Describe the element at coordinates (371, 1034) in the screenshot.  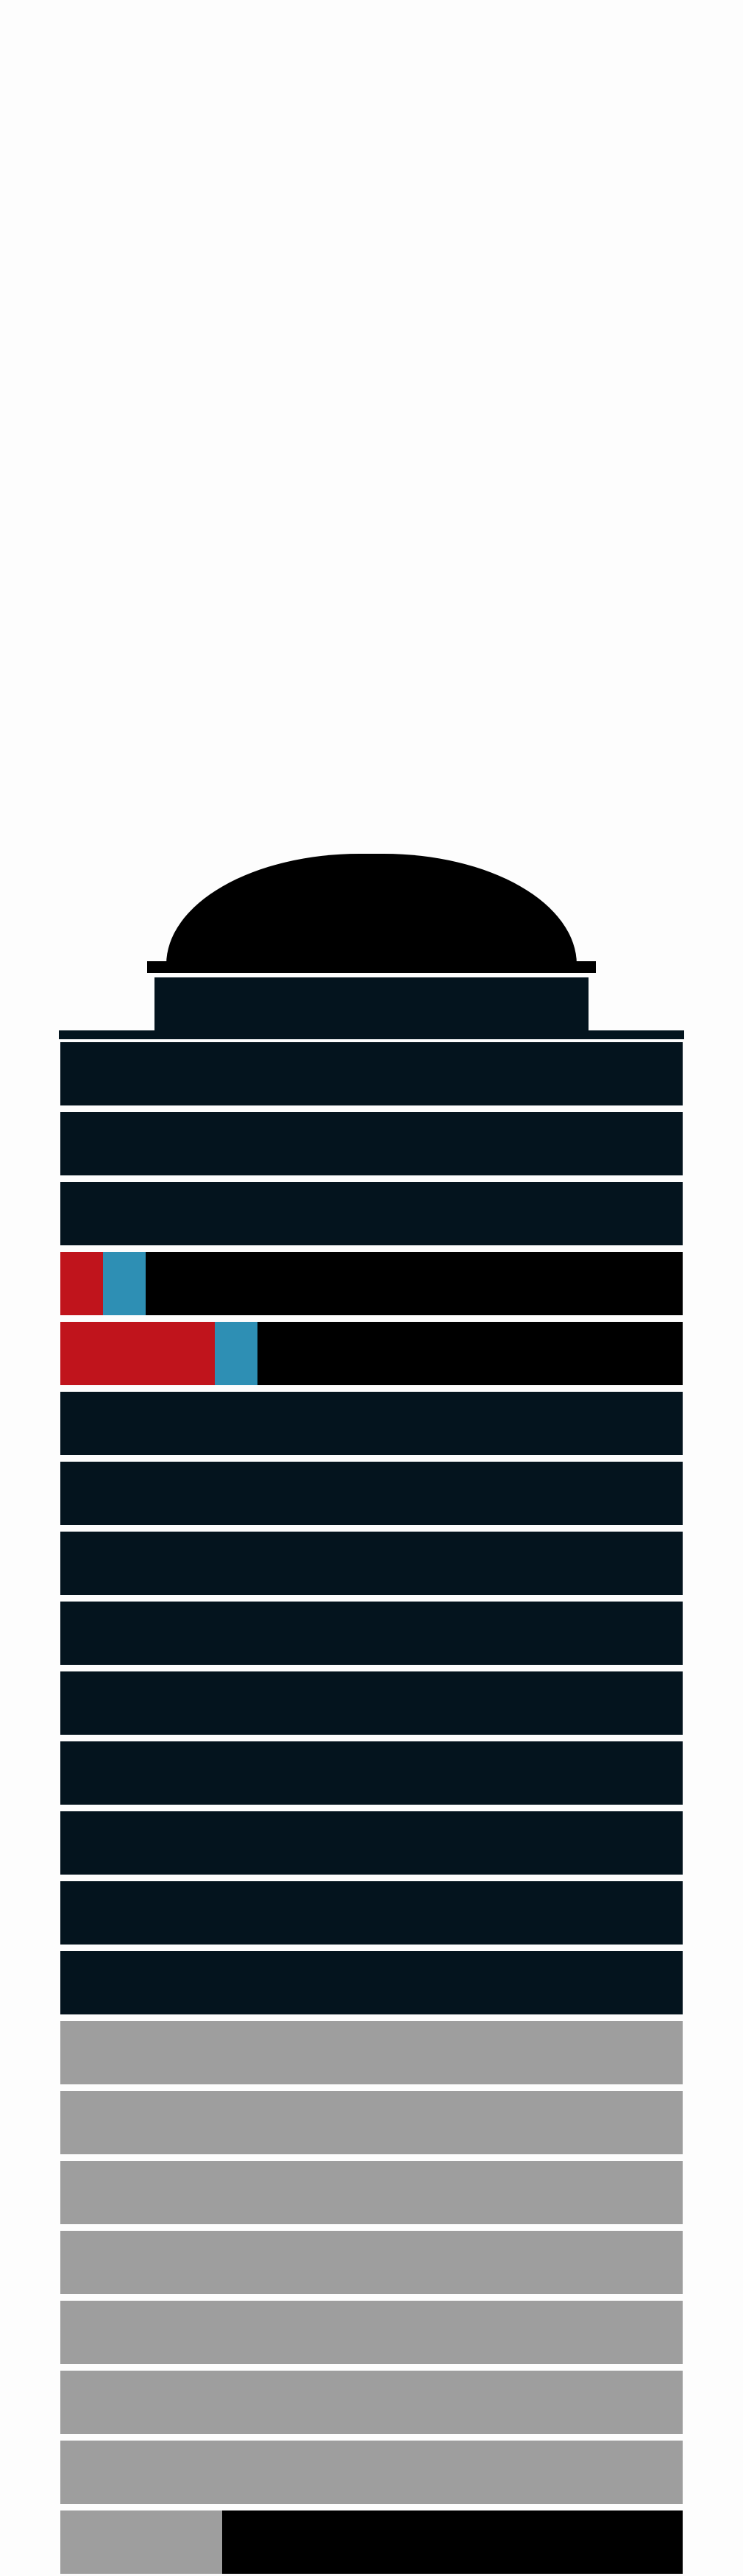
I see `roof-shoulder` at that location.